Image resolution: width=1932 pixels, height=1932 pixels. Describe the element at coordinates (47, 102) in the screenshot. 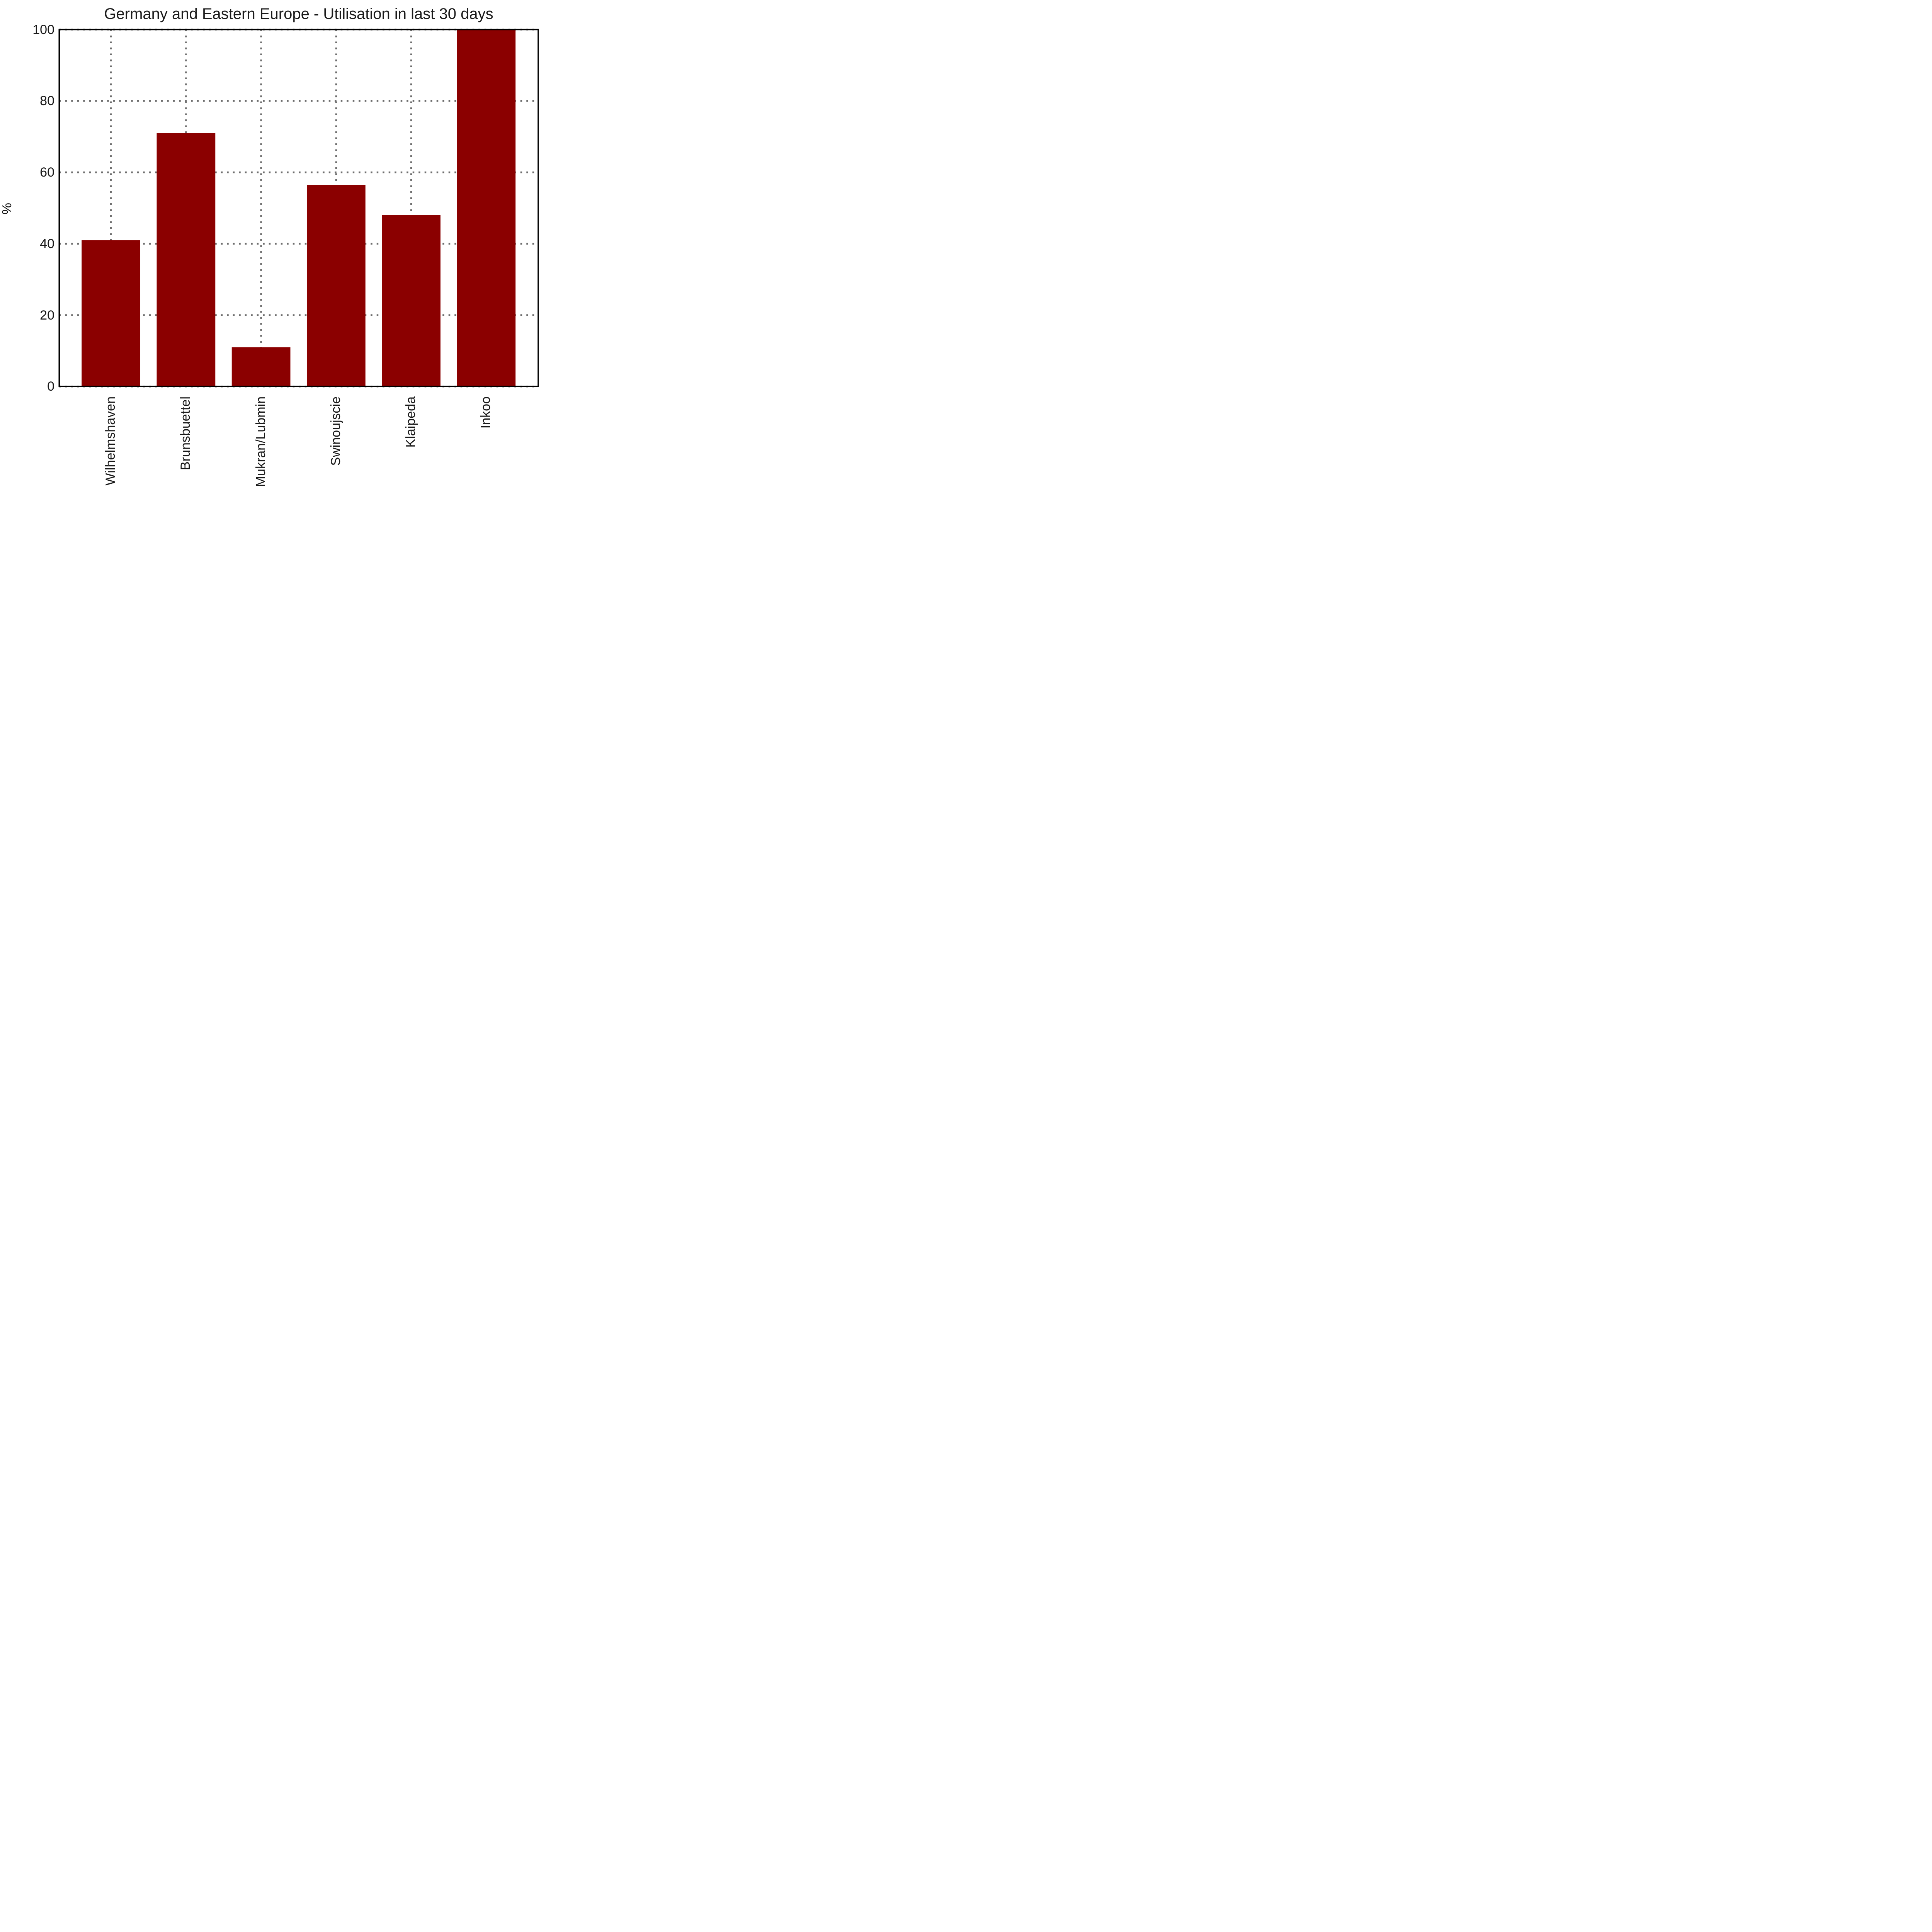

I see `y-tick-label: 80` at that location.